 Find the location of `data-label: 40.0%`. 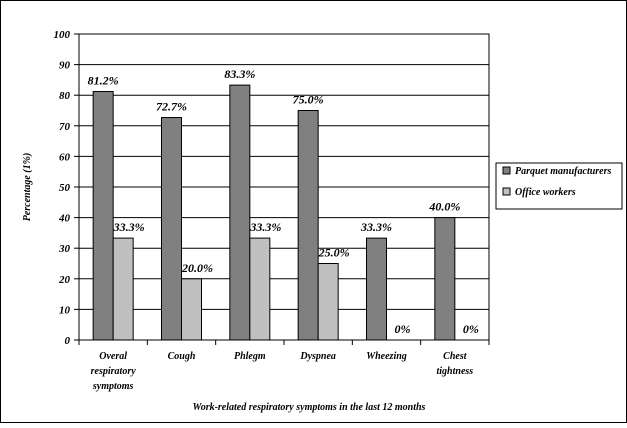

data-label: 40.0% is located at coordinates (444, 207).